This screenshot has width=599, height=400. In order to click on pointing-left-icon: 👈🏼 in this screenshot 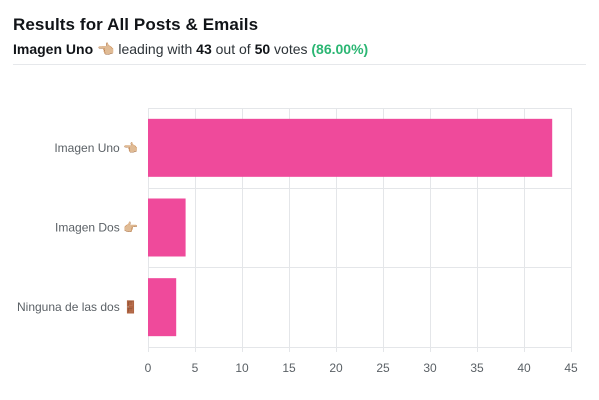, I will do `click(106, 49)`.